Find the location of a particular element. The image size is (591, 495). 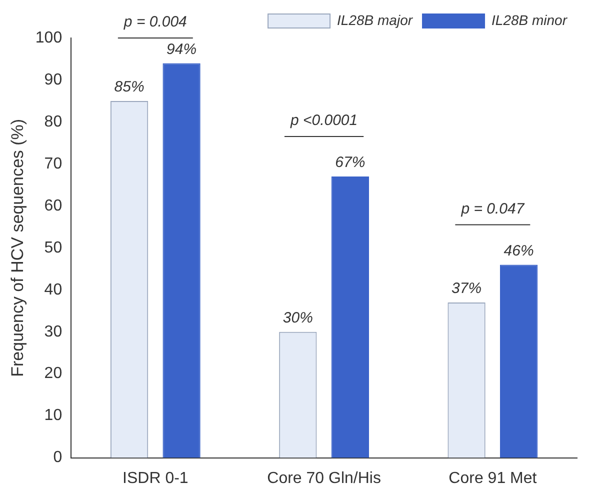

data-label: 37% is located at coordinates (467, 289).